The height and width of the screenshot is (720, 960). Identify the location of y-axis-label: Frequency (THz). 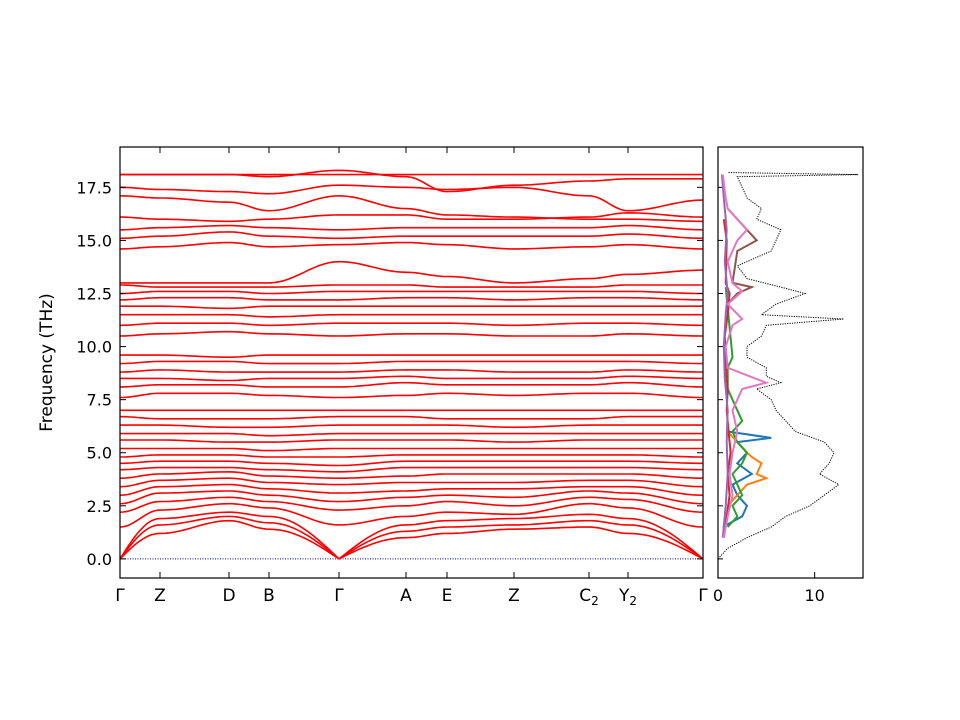
(47, 362).